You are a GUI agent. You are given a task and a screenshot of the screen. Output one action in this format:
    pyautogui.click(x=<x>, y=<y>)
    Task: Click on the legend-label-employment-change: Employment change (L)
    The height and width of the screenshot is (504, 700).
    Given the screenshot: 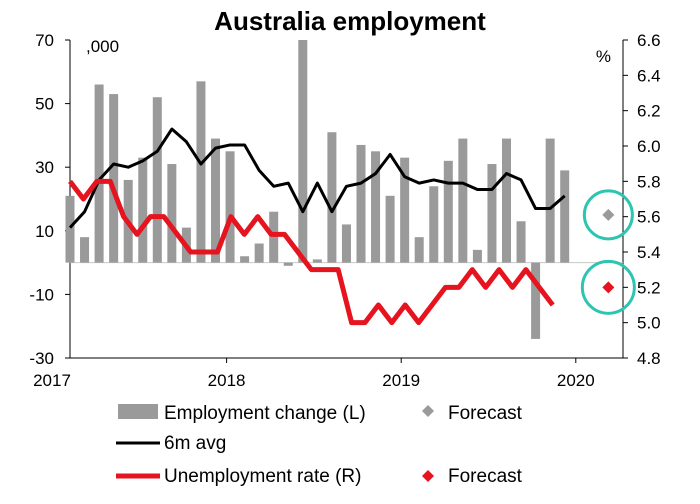 What is the action you would take?
    pyautogui.click(x=265, y=413)
    